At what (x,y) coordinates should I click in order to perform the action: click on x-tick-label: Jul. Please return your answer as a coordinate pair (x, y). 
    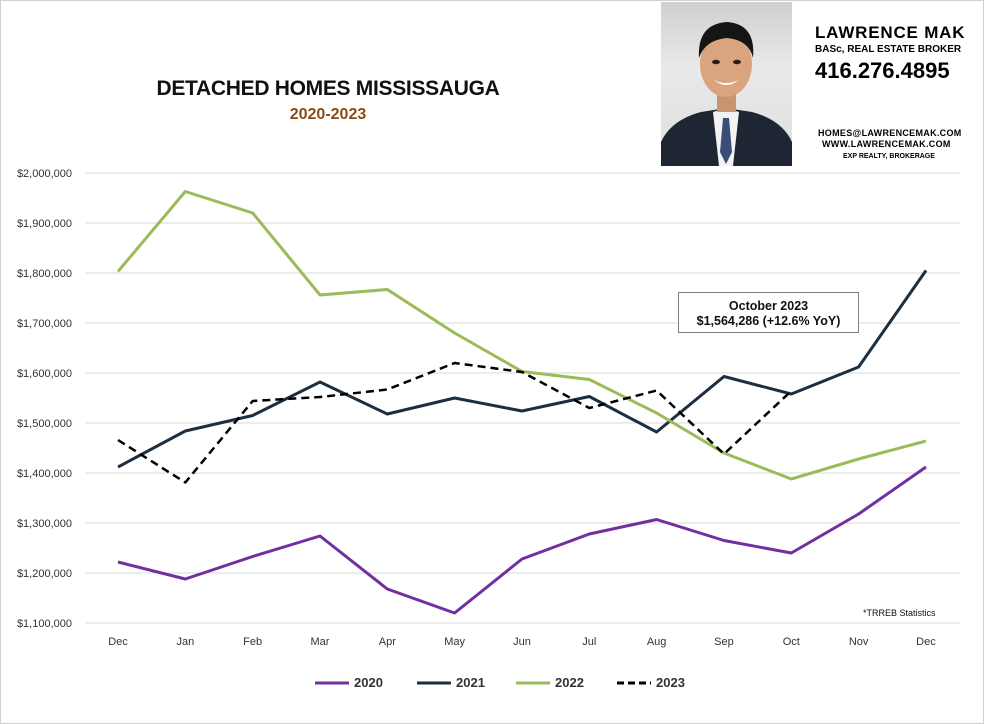
    Looking at the image, I should click on (589, 642).